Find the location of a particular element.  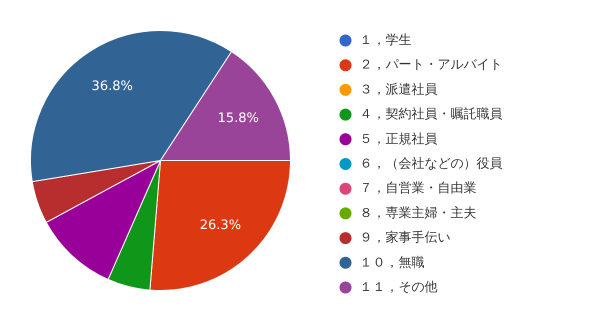

legend-label: ６，（会社などの）役員 is located at coordinates (431, 164).